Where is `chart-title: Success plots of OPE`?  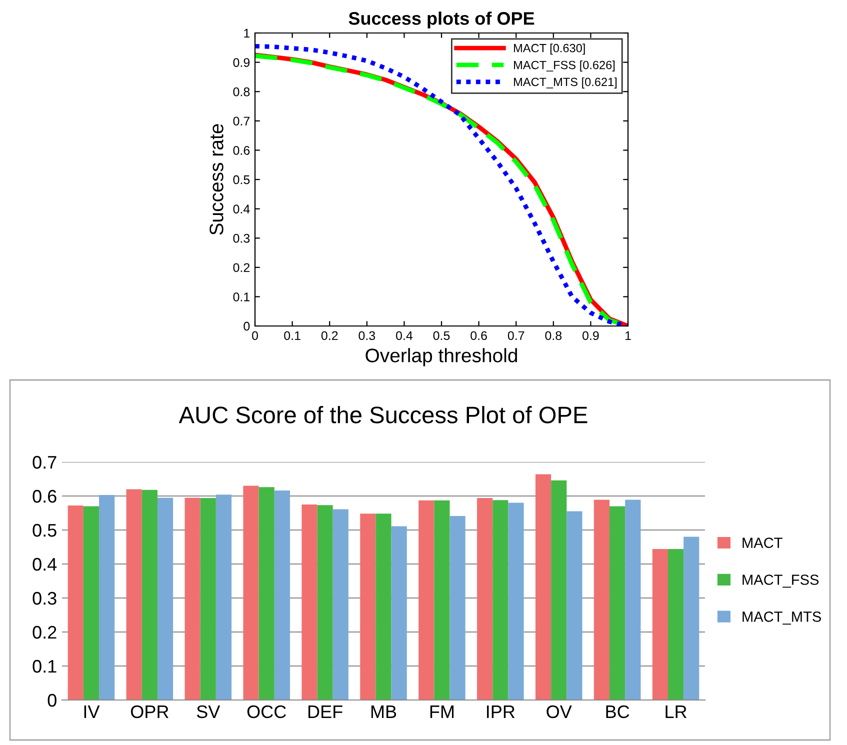 chart-title: Success plots of OPE is located at coordinates (441, 20).